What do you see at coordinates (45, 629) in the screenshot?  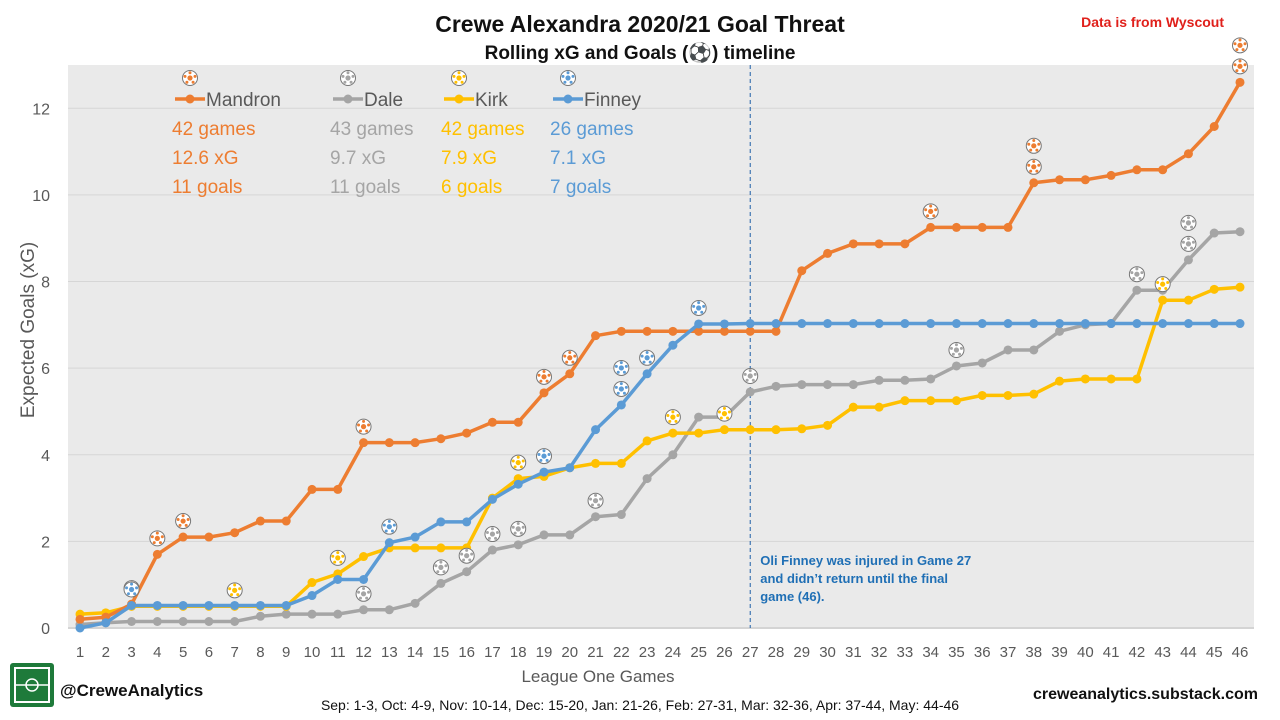 I see `y-tick-label: 0` at bounding box center [45, 629].